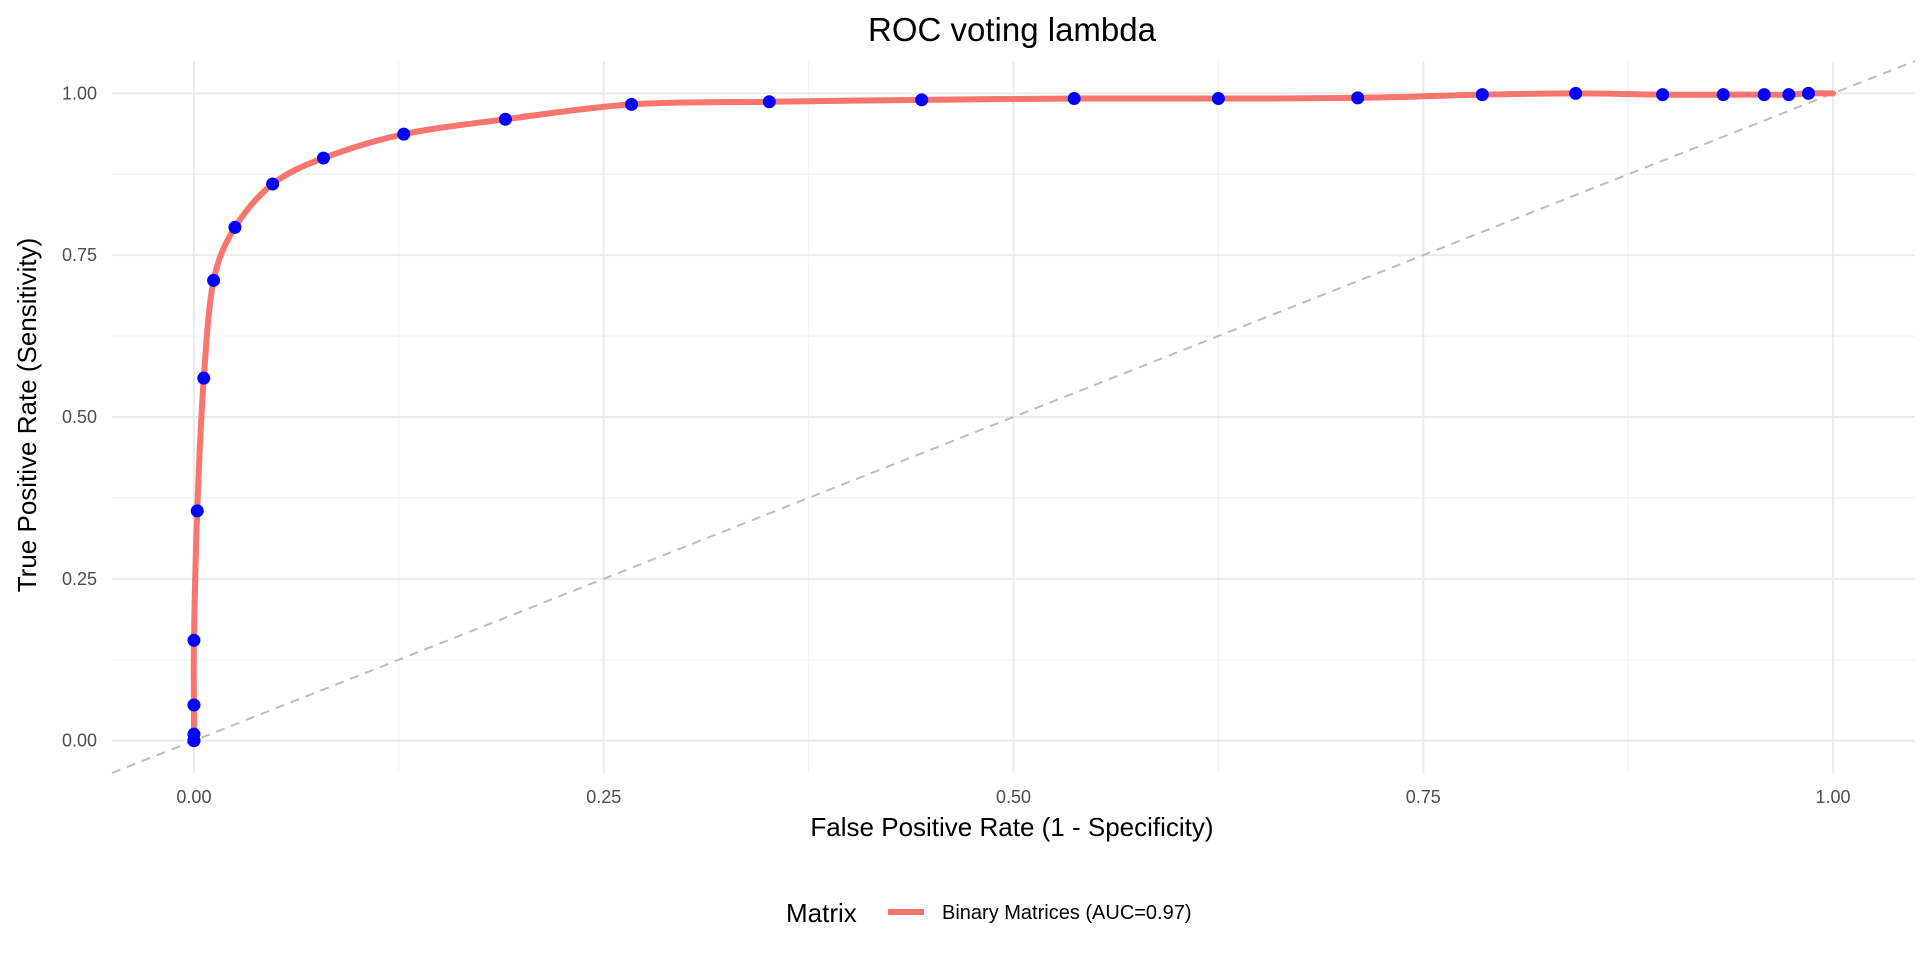 Image resolution: width=1920 pixels, height=960 pixels. I want to click on y-tick-label-3: 0.75, so click(79, 255).